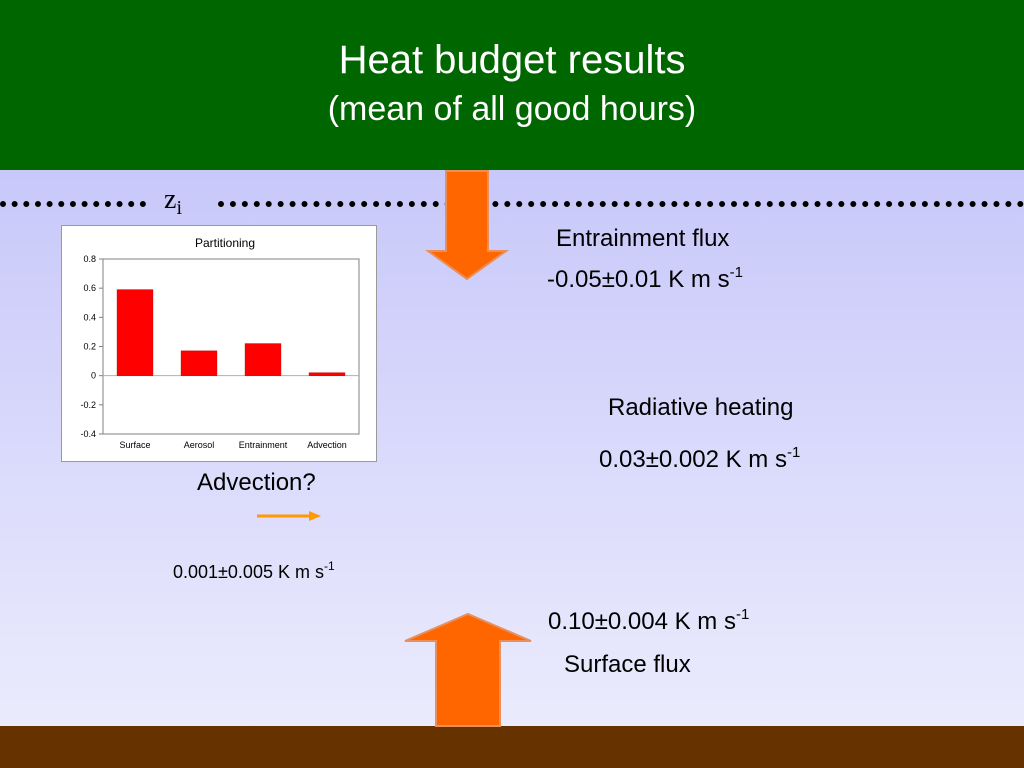  Describe the element at coordinates (327, 374) in the screenshot. I see `bar-advection` at that location.